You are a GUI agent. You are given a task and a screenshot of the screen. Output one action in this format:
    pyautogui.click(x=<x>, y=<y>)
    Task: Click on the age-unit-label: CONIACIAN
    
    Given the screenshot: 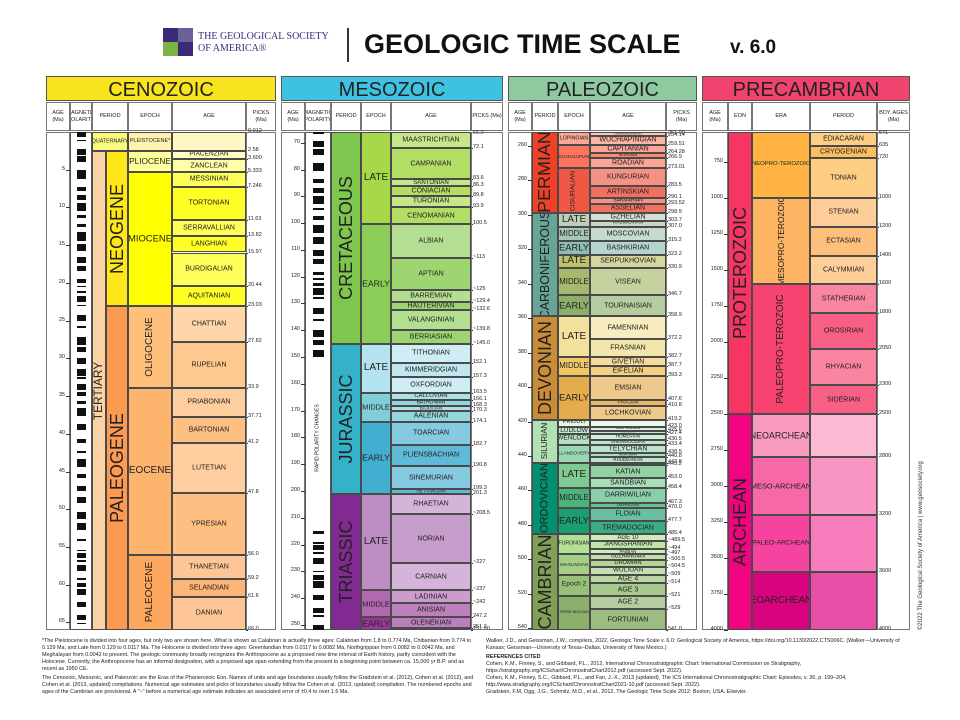 What is the action you would take?
    pyautogui.click(x=431, y=191)
    